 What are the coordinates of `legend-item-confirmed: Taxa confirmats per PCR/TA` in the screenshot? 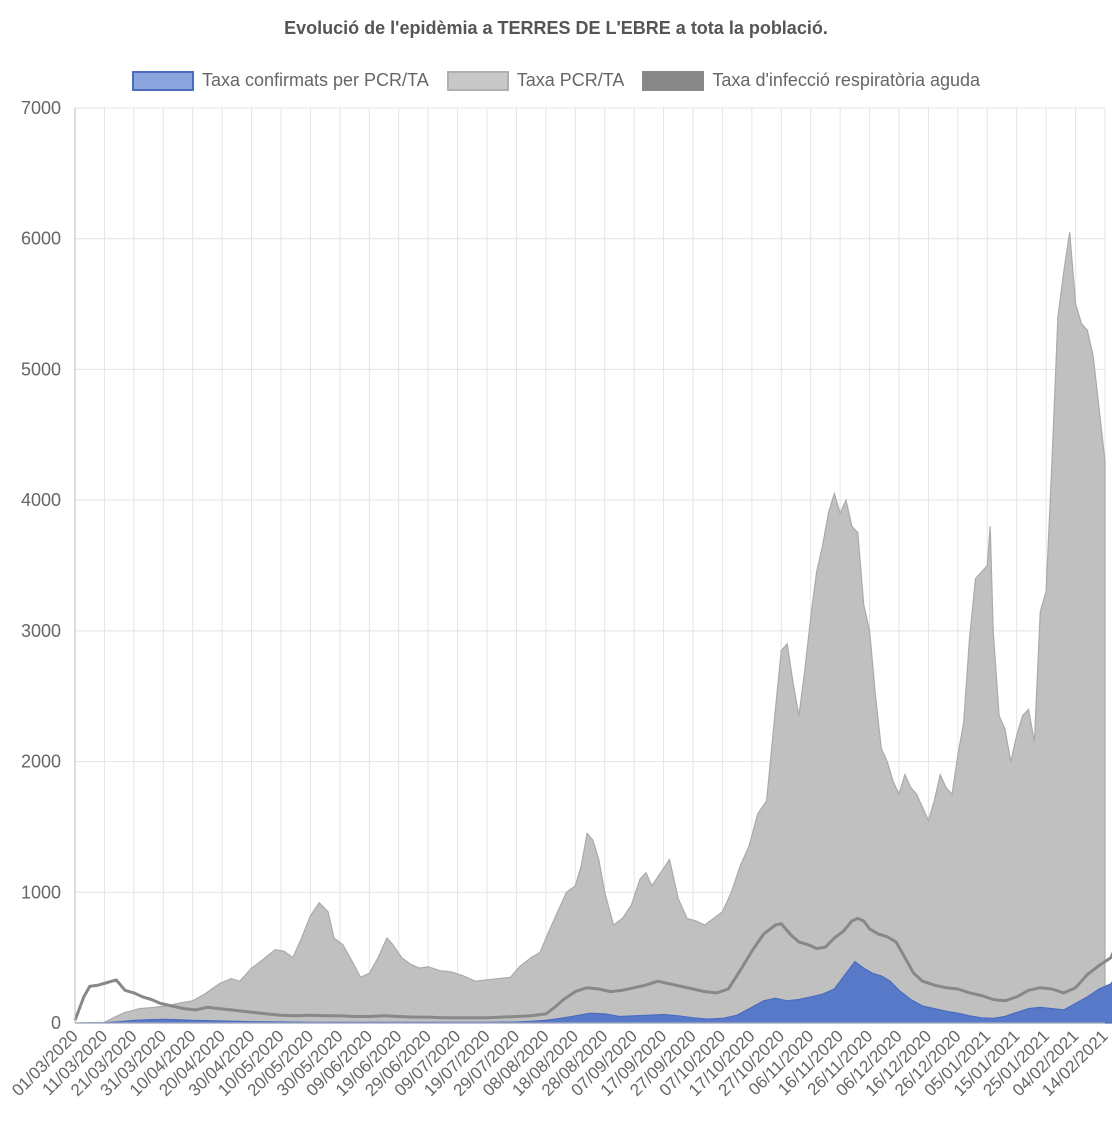 It's located at (280, 80).